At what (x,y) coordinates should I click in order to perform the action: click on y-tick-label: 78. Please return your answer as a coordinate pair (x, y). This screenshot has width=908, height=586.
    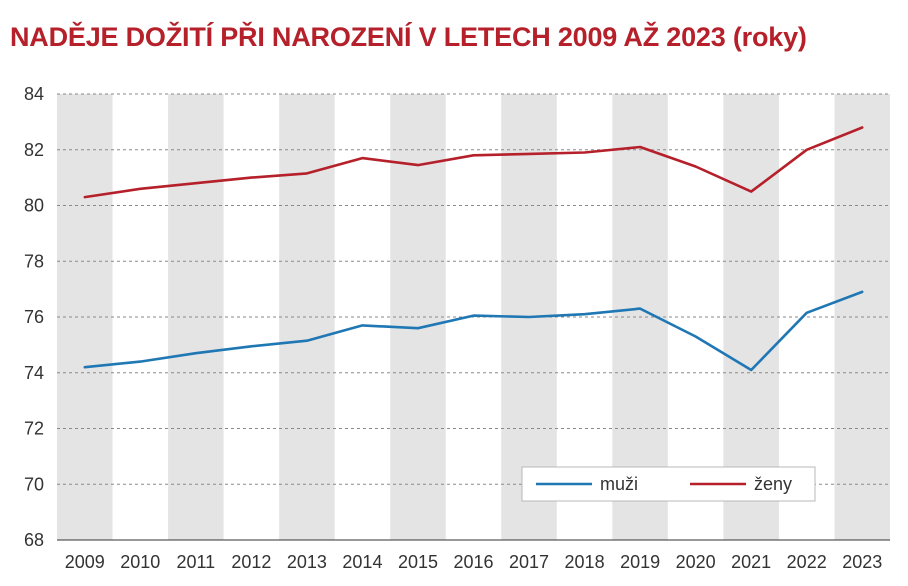
    Looking at the image, I should click on (34, 261).